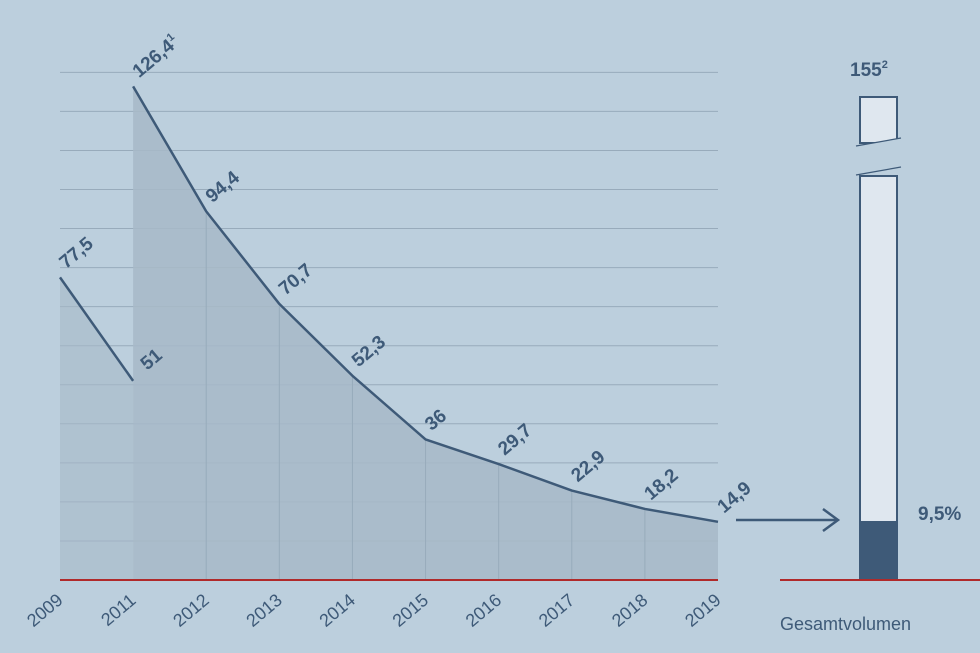  Describe the element at coordinates (939, 514) in the screenshot. I see `share-label: 9,5%` at that location.